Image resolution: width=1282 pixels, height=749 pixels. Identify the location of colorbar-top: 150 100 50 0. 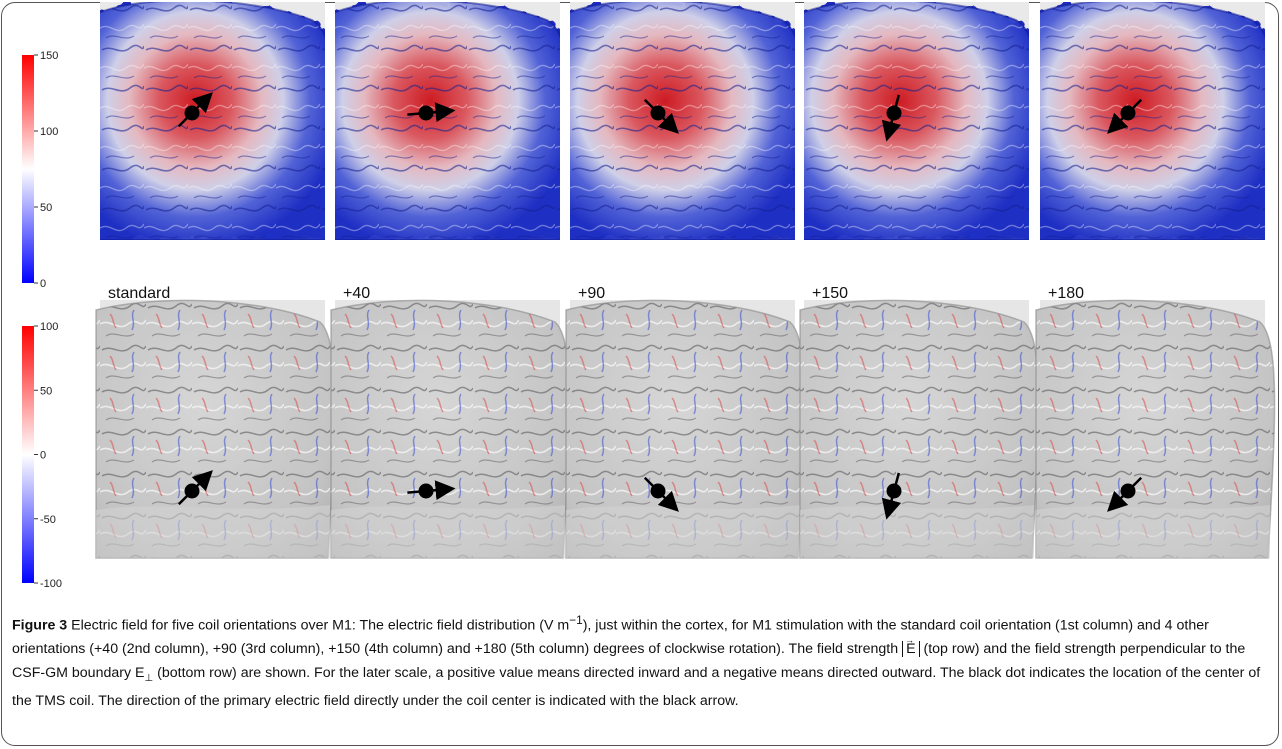
(40, 170).